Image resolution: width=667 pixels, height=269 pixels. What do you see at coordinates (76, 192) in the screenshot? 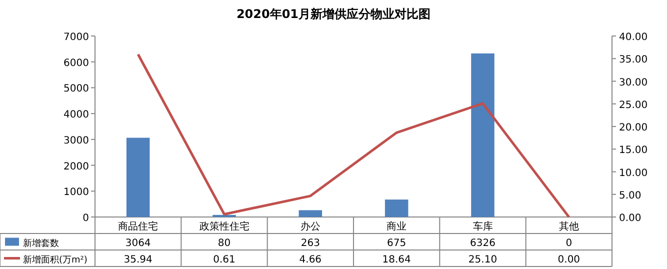
I see `y-tick-label: 1000` at bounding box center [76, 192].